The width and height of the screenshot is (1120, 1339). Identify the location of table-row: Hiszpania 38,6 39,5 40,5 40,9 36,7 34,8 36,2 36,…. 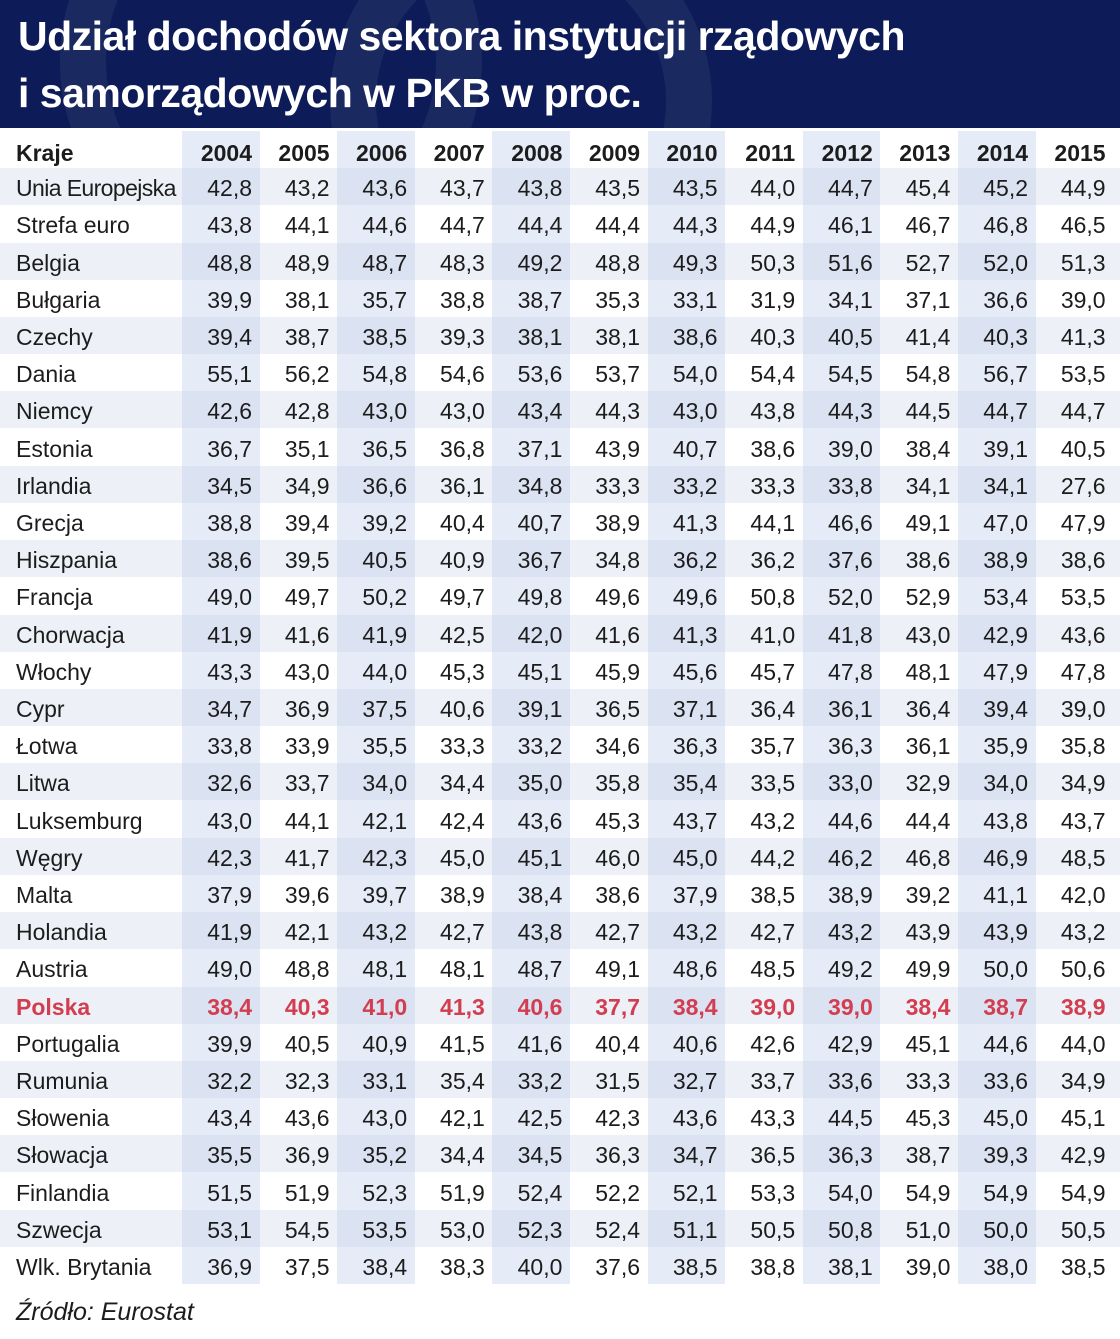
(560, 560).